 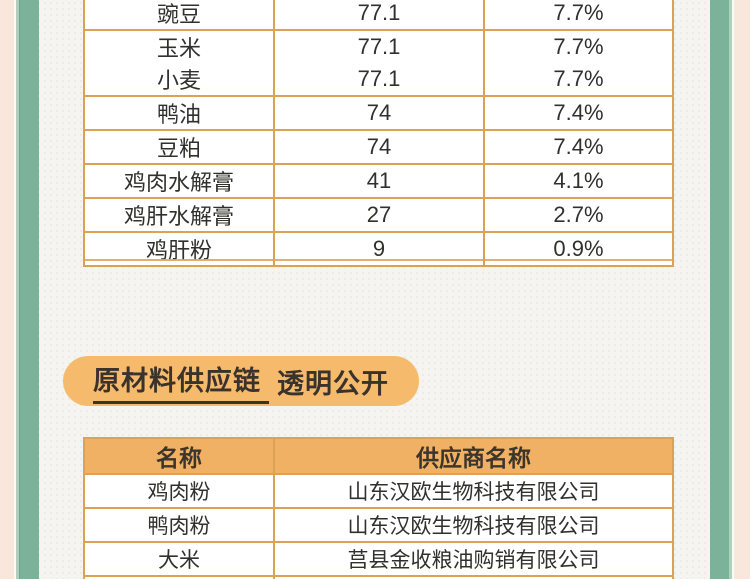 What do you see at coordinates (720, 289) in the screenshot?
I see `right-green-border-bar` at bounding box center [720, 289].